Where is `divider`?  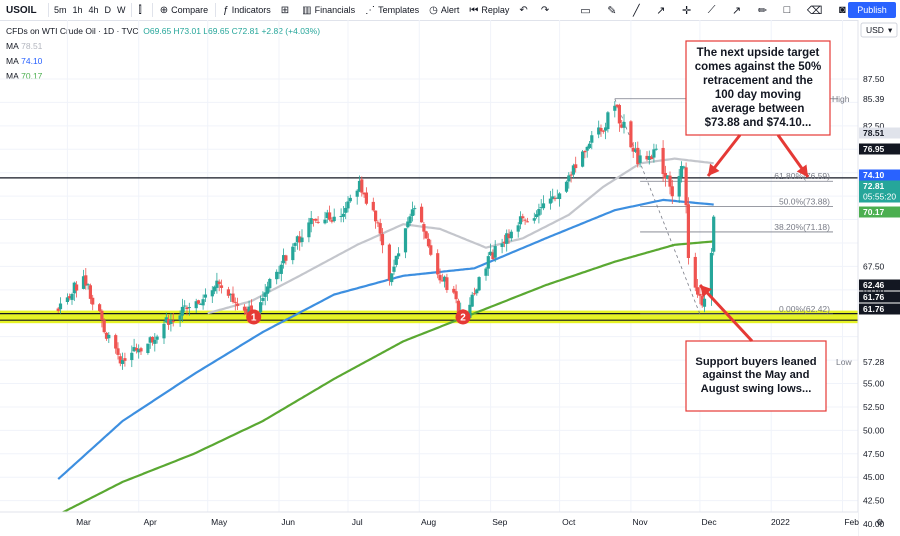 divider is located at coordinates (216, 10).